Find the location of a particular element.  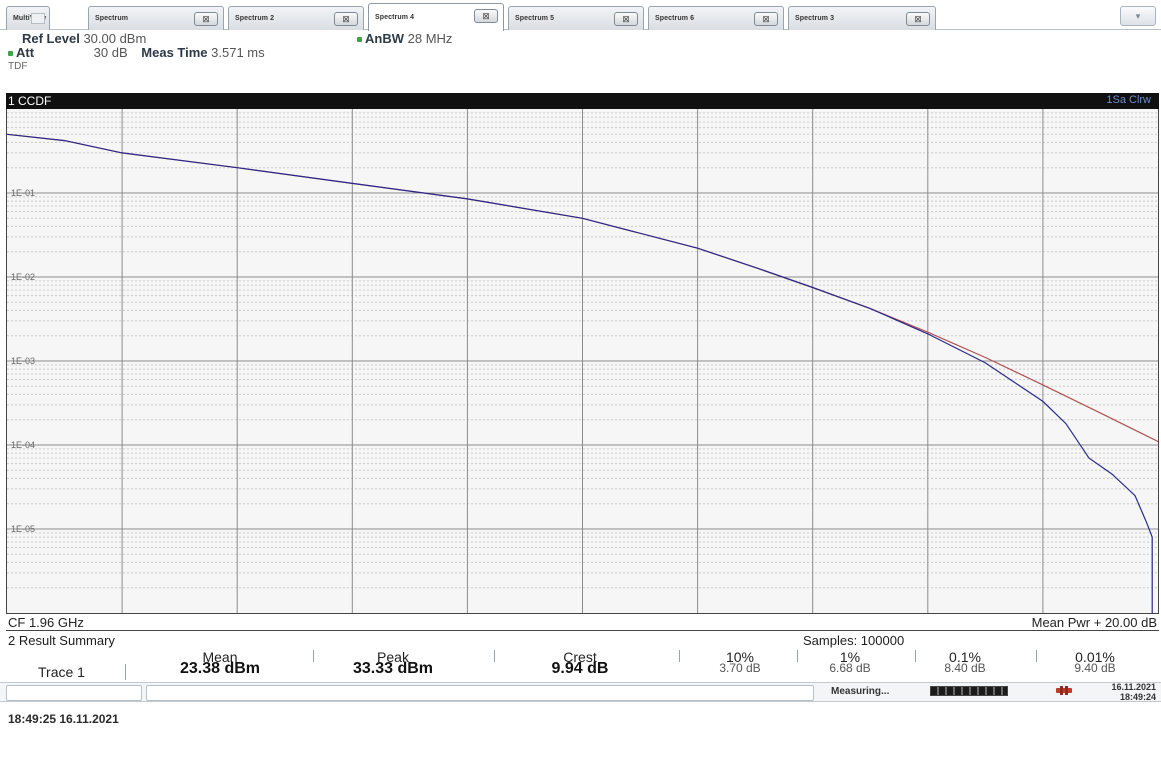

trace-label: Trace 1 is located at coordinates (61, 672).